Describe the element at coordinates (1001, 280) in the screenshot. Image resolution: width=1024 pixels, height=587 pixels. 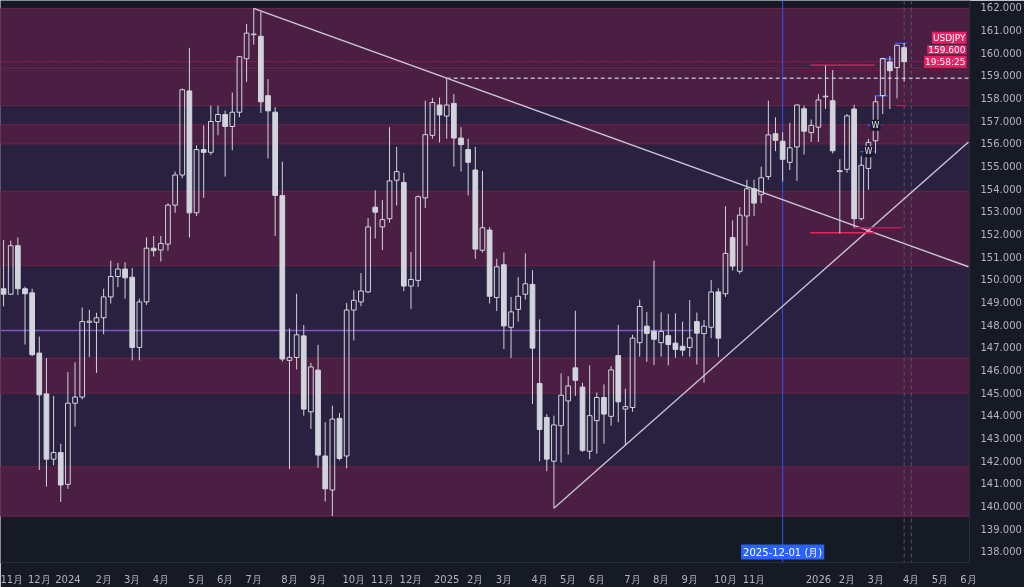
I see `y-tick-label: 150.000` at that location.